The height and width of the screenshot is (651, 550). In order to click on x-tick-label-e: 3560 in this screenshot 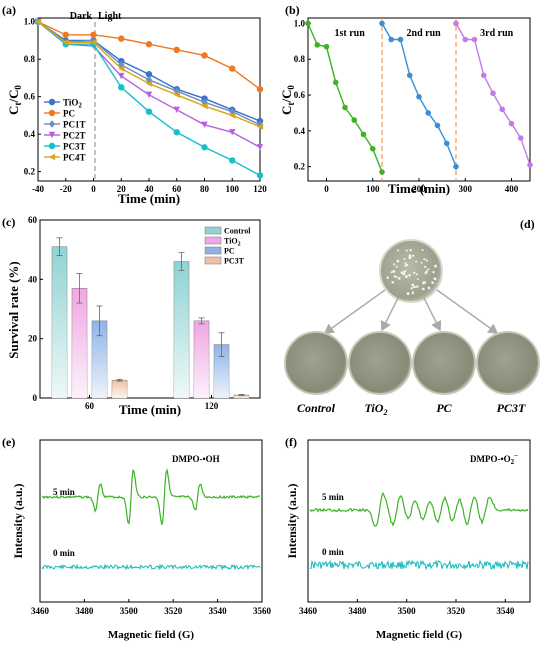, I will do `click(262, 611)`.